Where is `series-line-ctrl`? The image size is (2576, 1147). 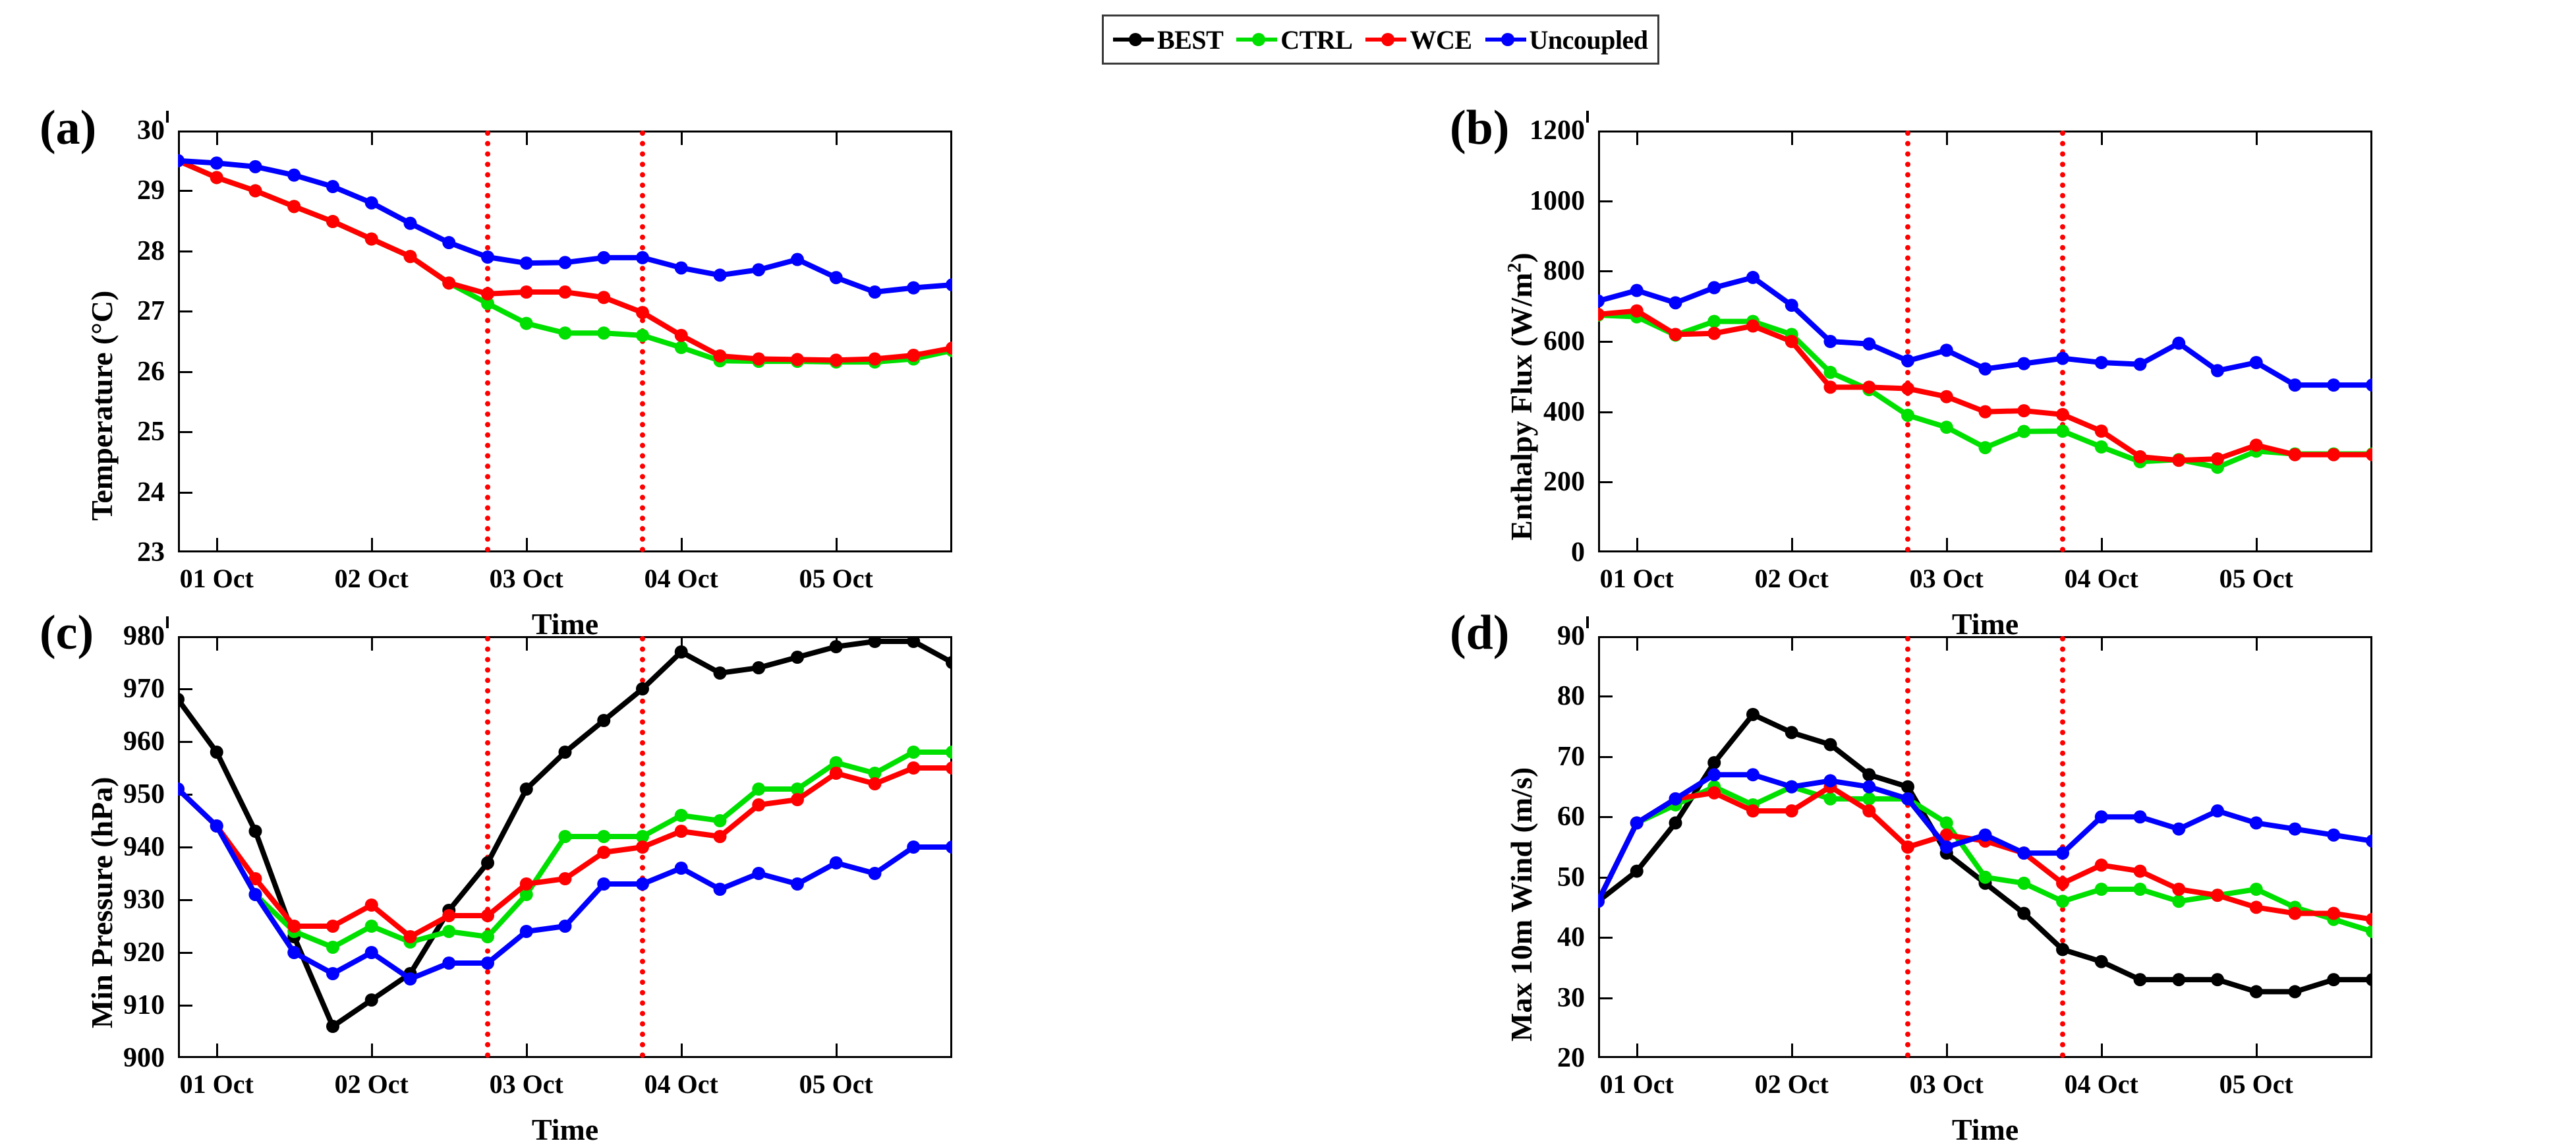 series-line-ctrl is located at coordinates (1985, 859).